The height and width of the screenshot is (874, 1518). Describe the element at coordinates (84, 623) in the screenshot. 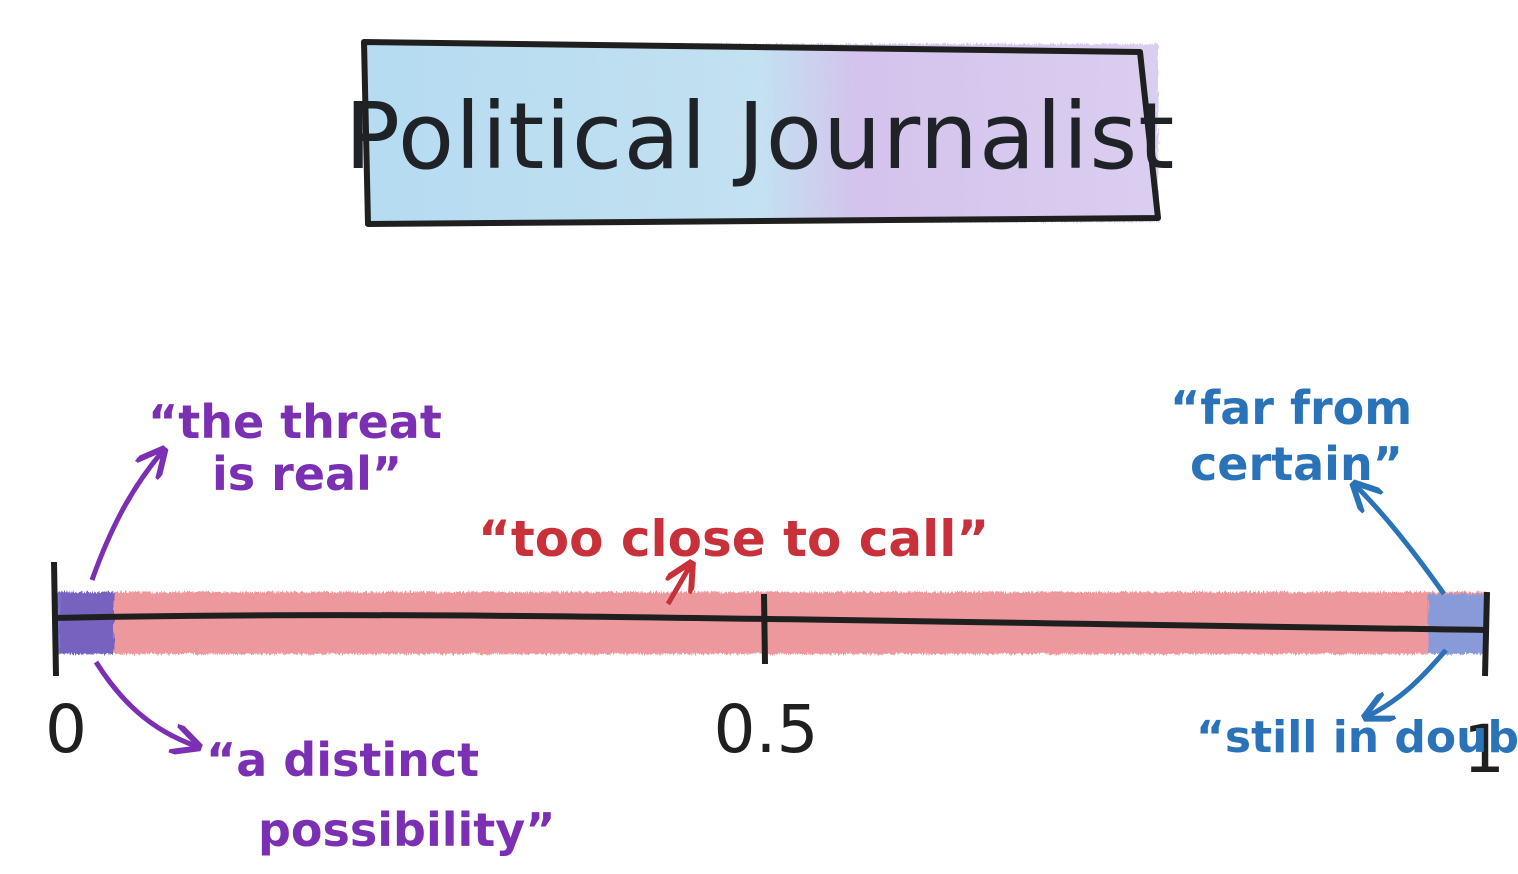

I see `left-end-shading` at that location.